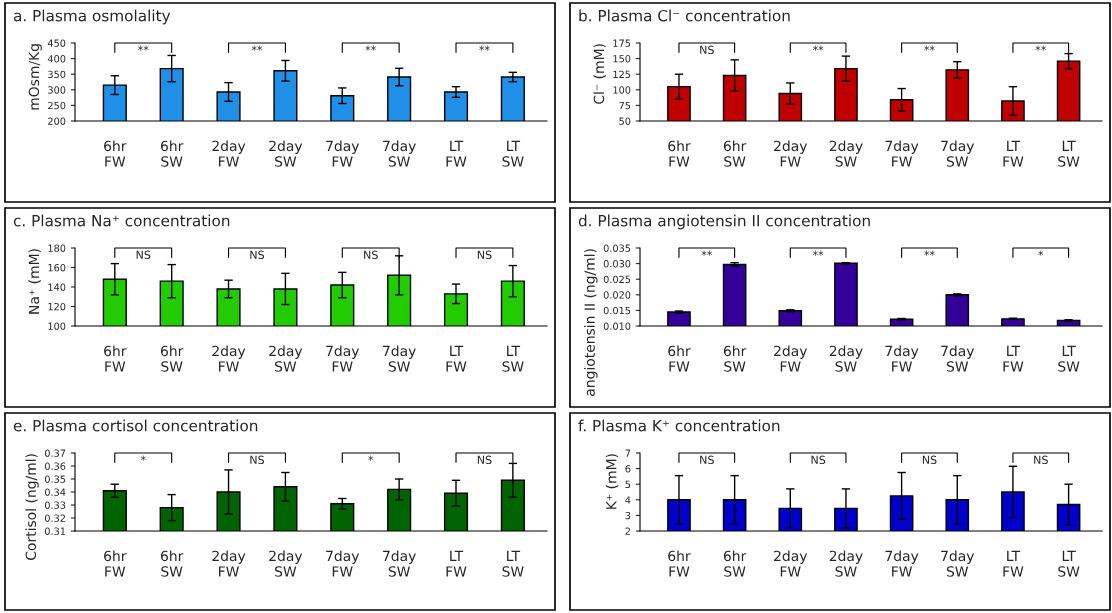 The image size is (1112, 613). What do you see at coordinates (56, 59) in the screenshot?
I see `y-tick-label: 400` at bounding box center [56, 59].